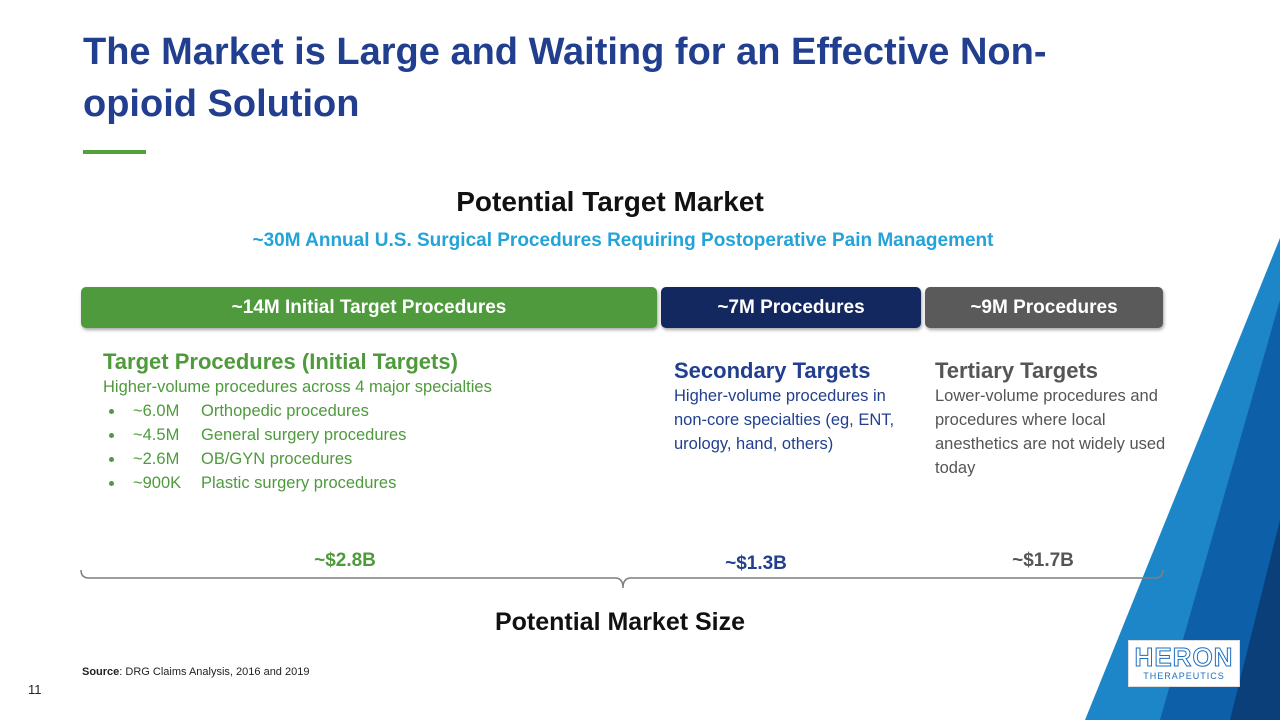 This screenshot has height=720, width=1280. What do you see at coordinates (384, 459) in the screenshot?
I see `list-item: ~2.6M OB/GYN procedures` at bounding box center [384, 459].